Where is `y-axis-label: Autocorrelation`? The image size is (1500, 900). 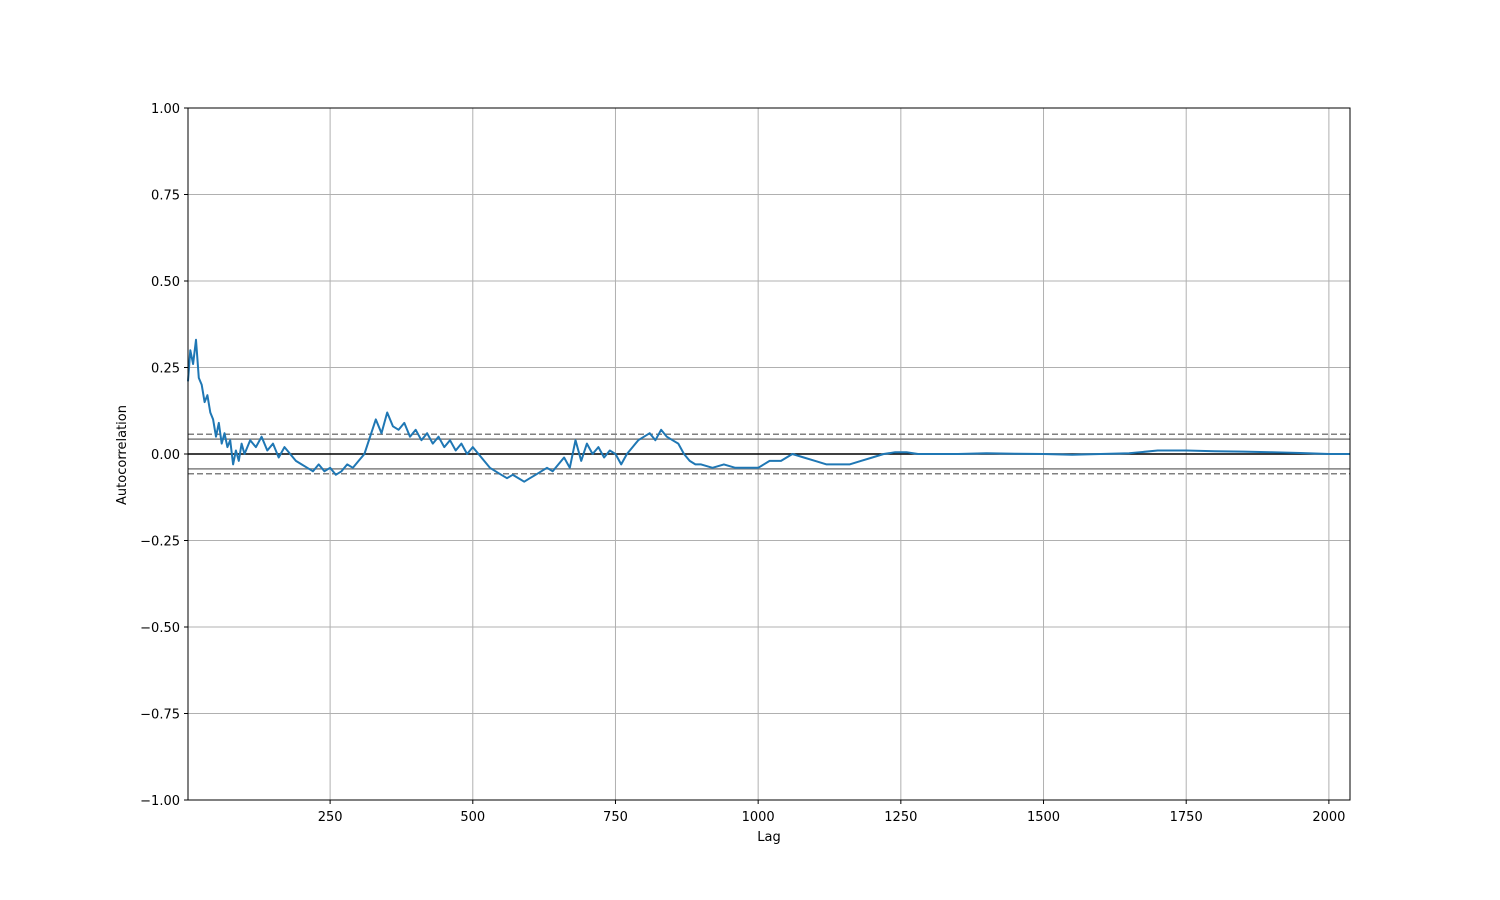 y-axis-label: Autocorrelation is located at coordinates (122, 455).